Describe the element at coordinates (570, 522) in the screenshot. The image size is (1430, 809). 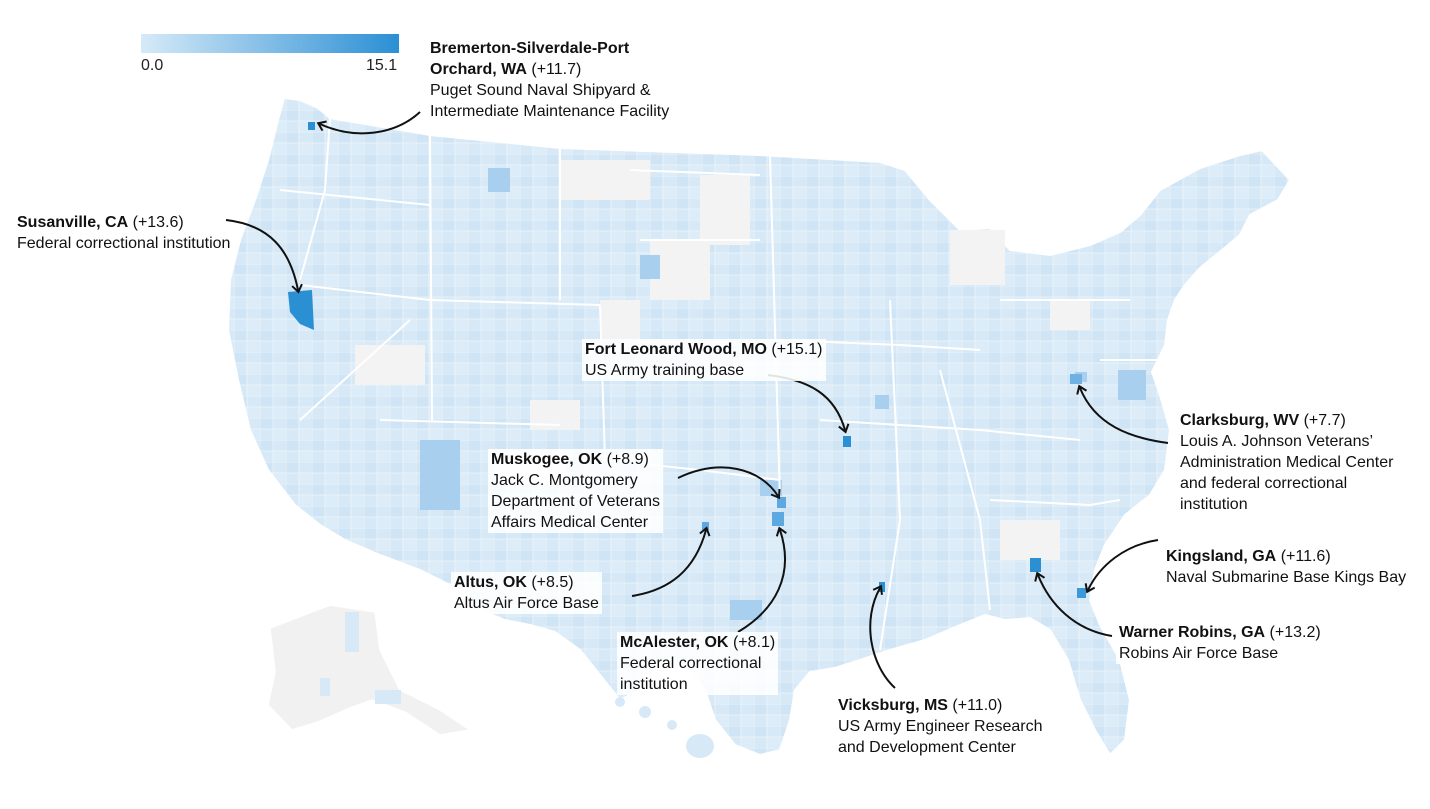
I see `annotation-description: Affairs Medical Center` at that location.